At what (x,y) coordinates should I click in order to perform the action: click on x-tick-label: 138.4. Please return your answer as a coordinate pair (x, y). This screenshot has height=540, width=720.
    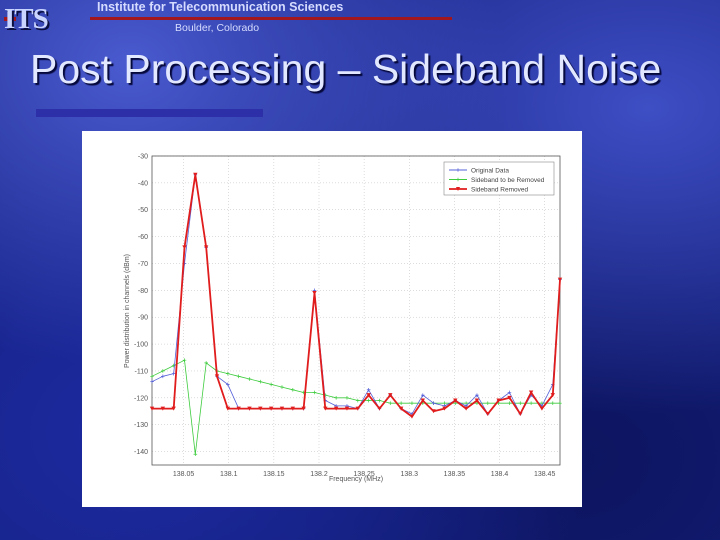
    Looking at the image, I should click on (500, 474).